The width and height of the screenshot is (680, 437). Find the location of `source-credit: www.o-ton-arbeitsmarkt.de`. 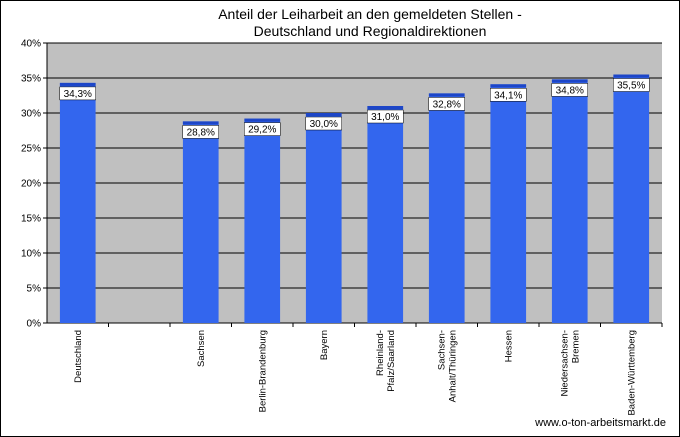

source-credit: www.o-ton-arbeitsmarkt.de is located at coordinates (600, 423).